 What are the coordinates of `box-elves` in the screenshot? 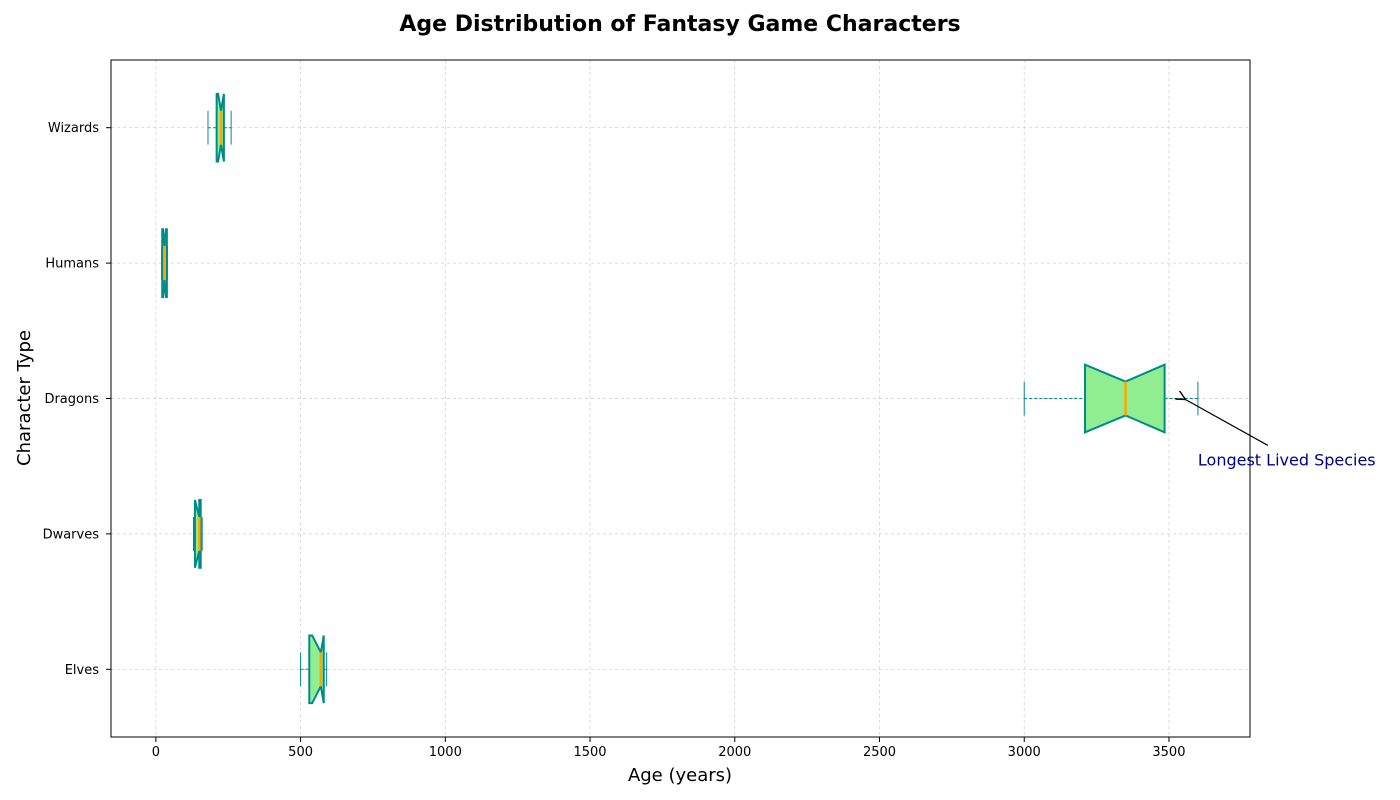 It's located at (314, 669).